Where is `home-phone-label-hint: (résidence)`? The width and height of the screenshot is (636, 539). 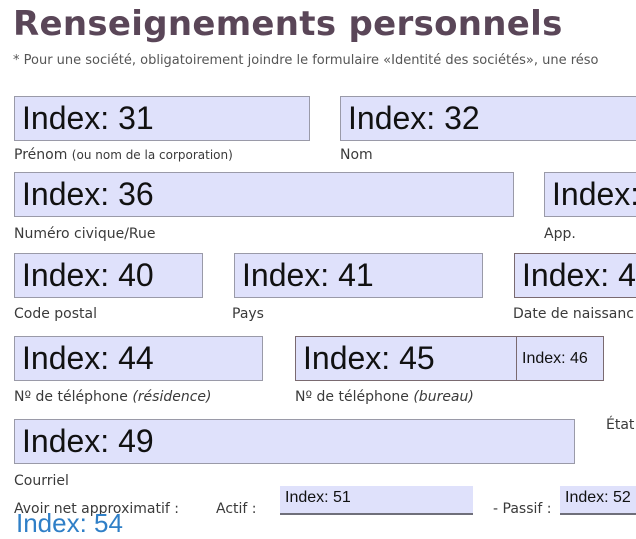
home-phone-label-hint: (résidence) is located at coordinates (172, 397).